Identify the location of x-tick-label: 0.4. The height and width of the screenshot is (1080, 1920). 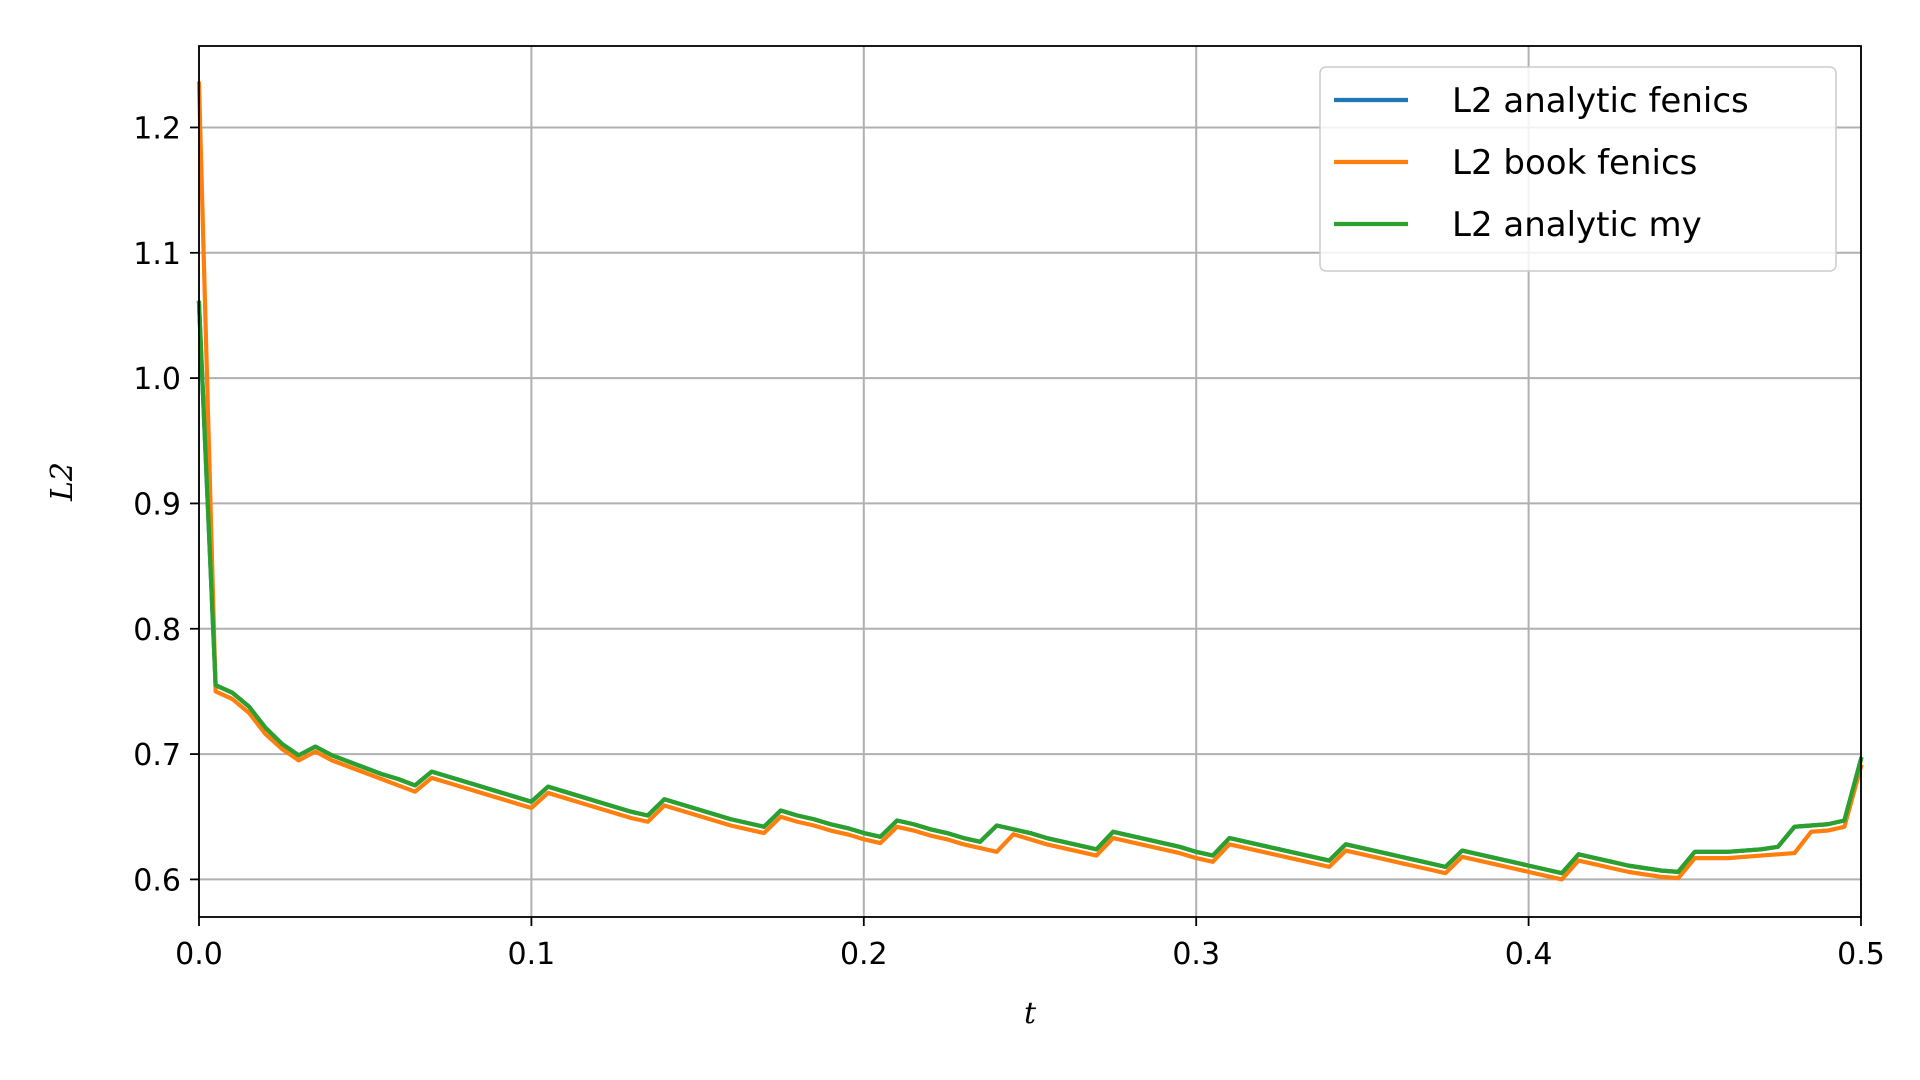
(1529, 954).